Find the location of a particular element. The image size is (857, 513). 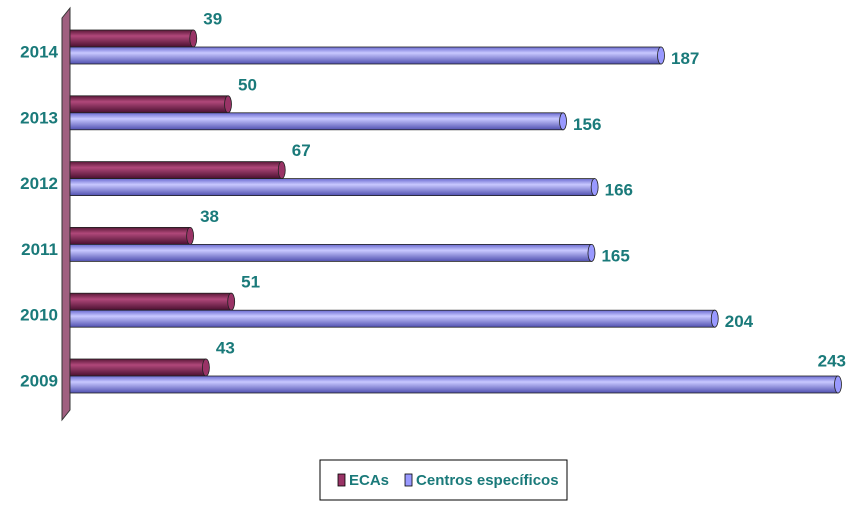

axis-wall is located at coordinates (66, 214).